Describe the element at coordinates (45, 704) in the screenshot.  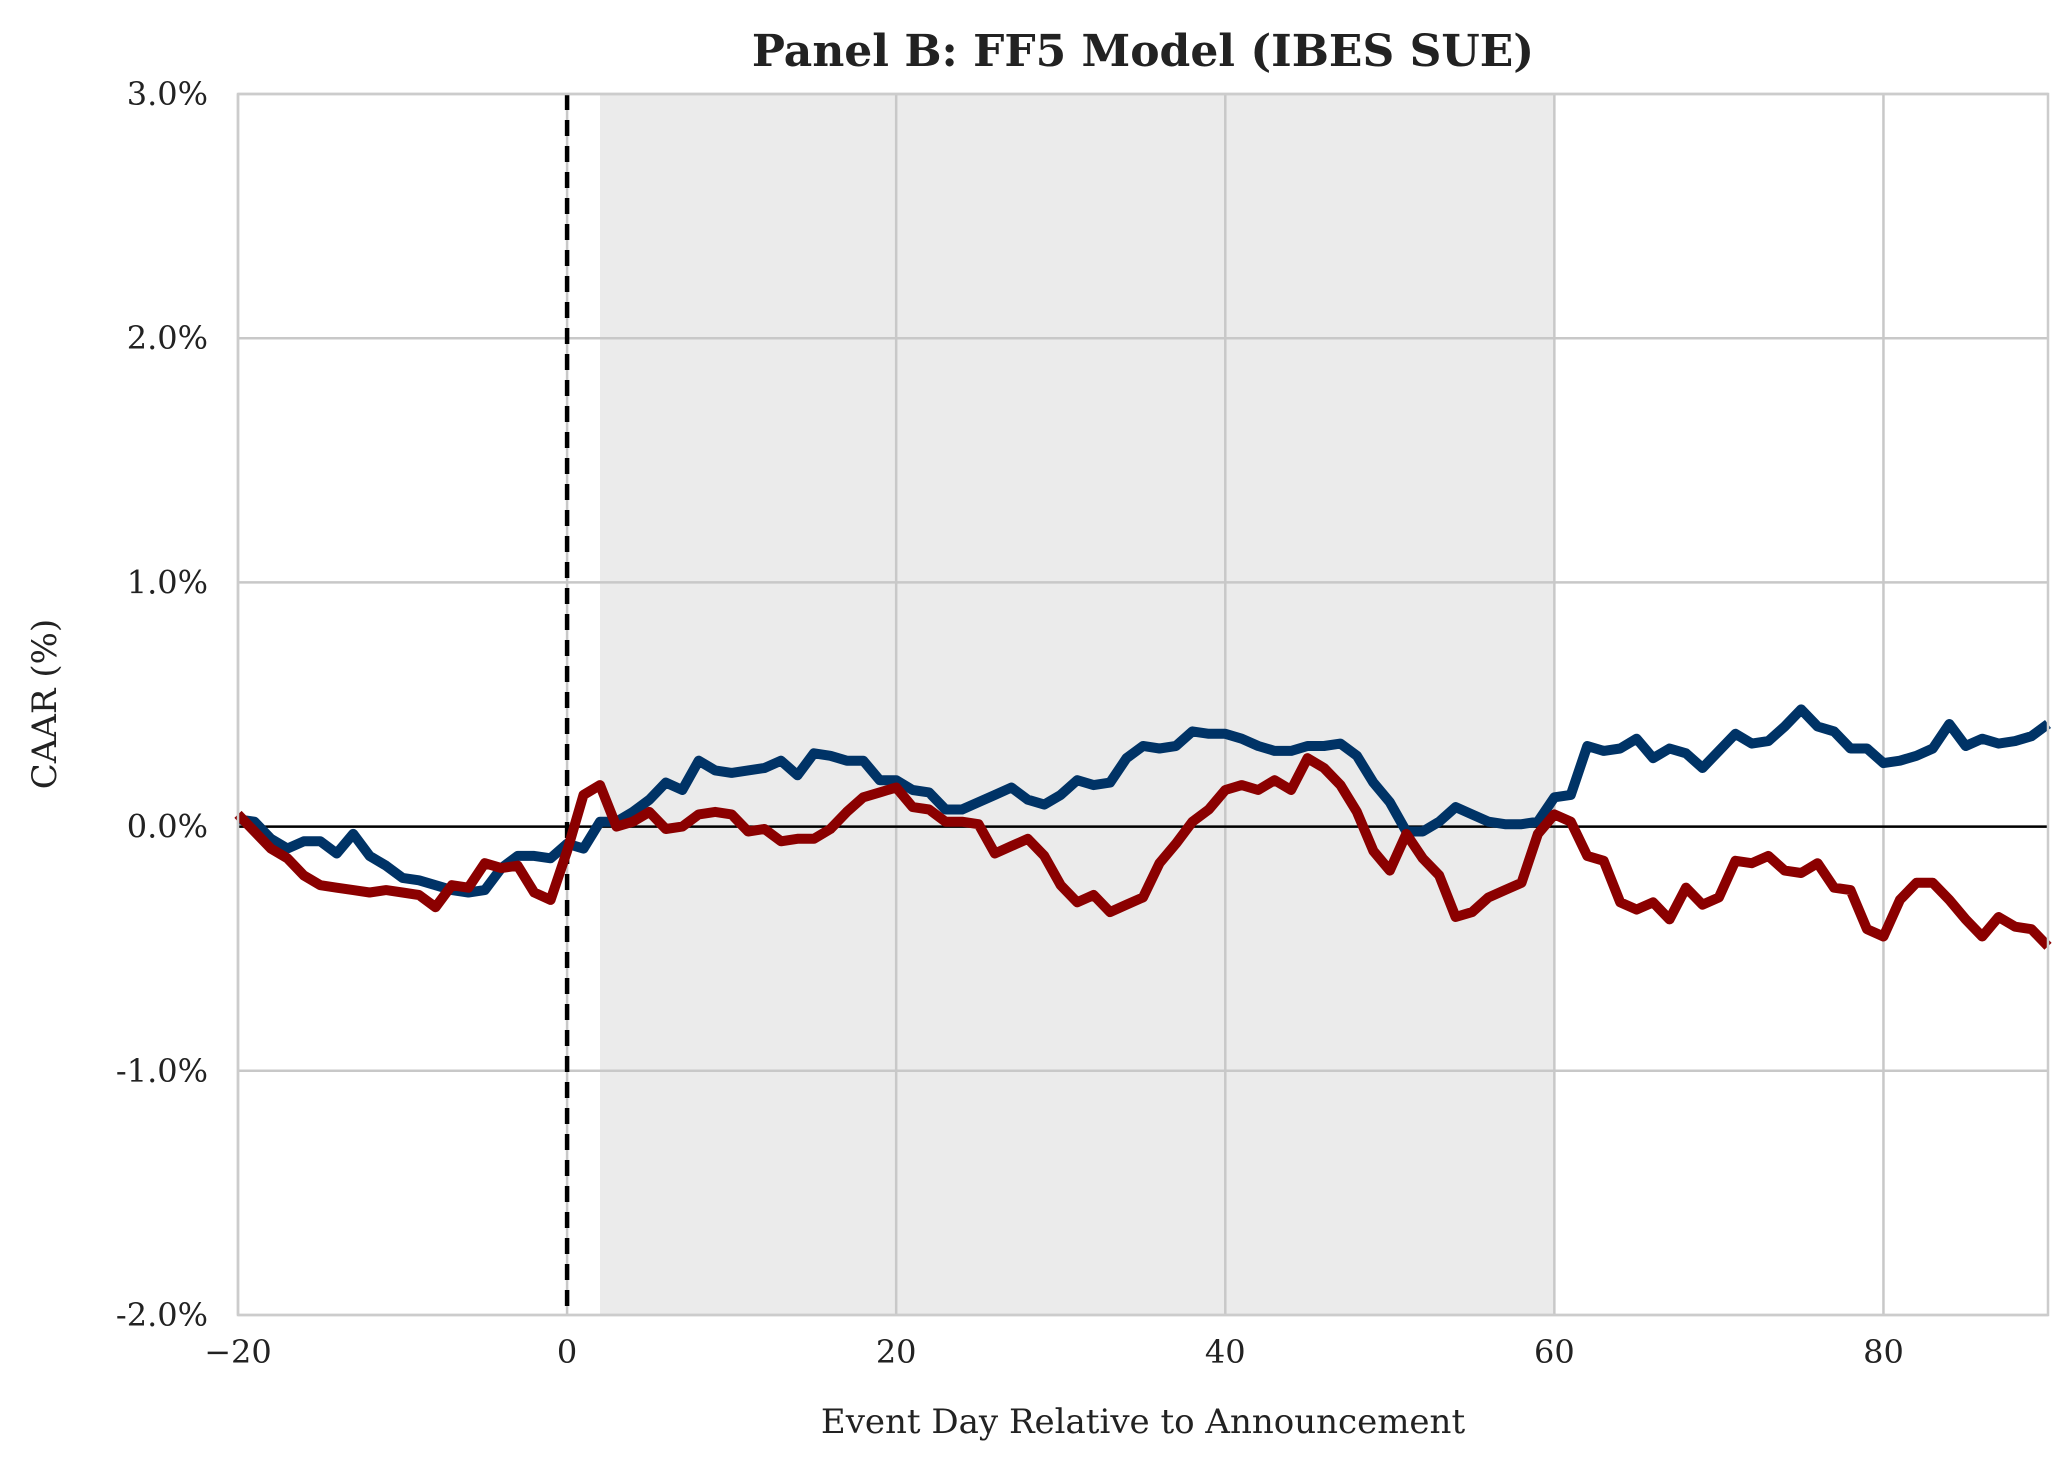
I see `y-axis-label: CAAR (%)` at that location.